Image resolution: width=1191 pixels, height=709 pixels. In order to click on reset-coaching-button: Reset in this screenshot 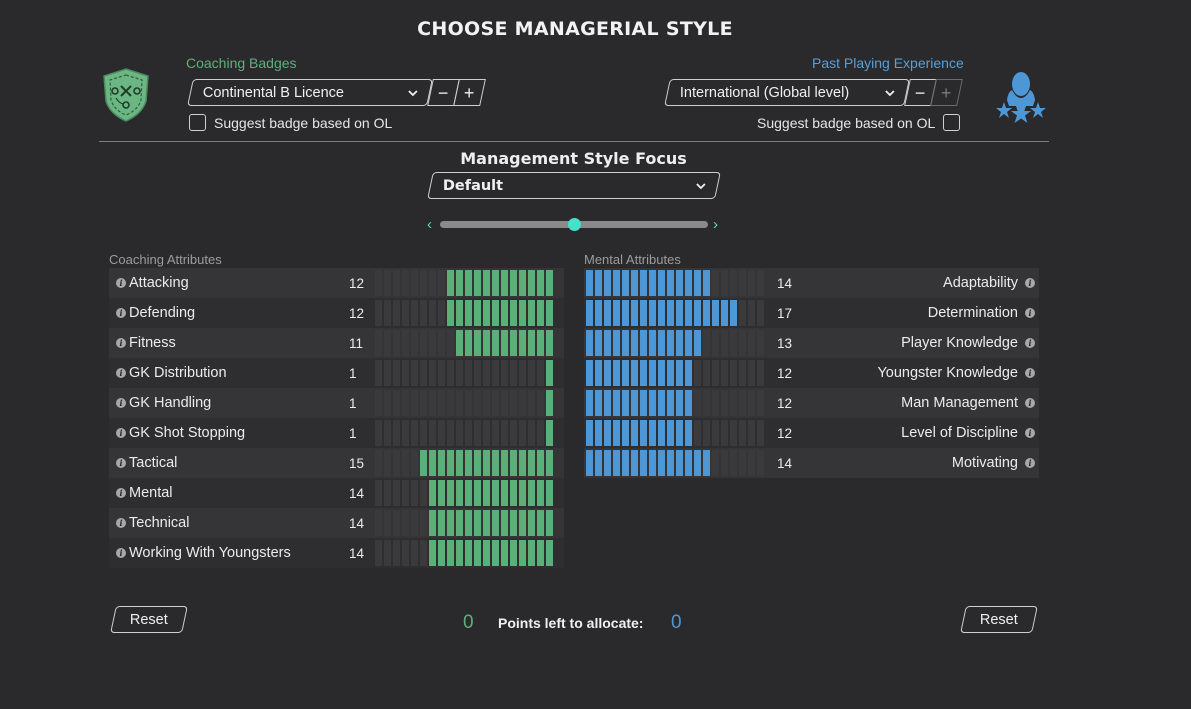, I will do `click(149, 619)`.